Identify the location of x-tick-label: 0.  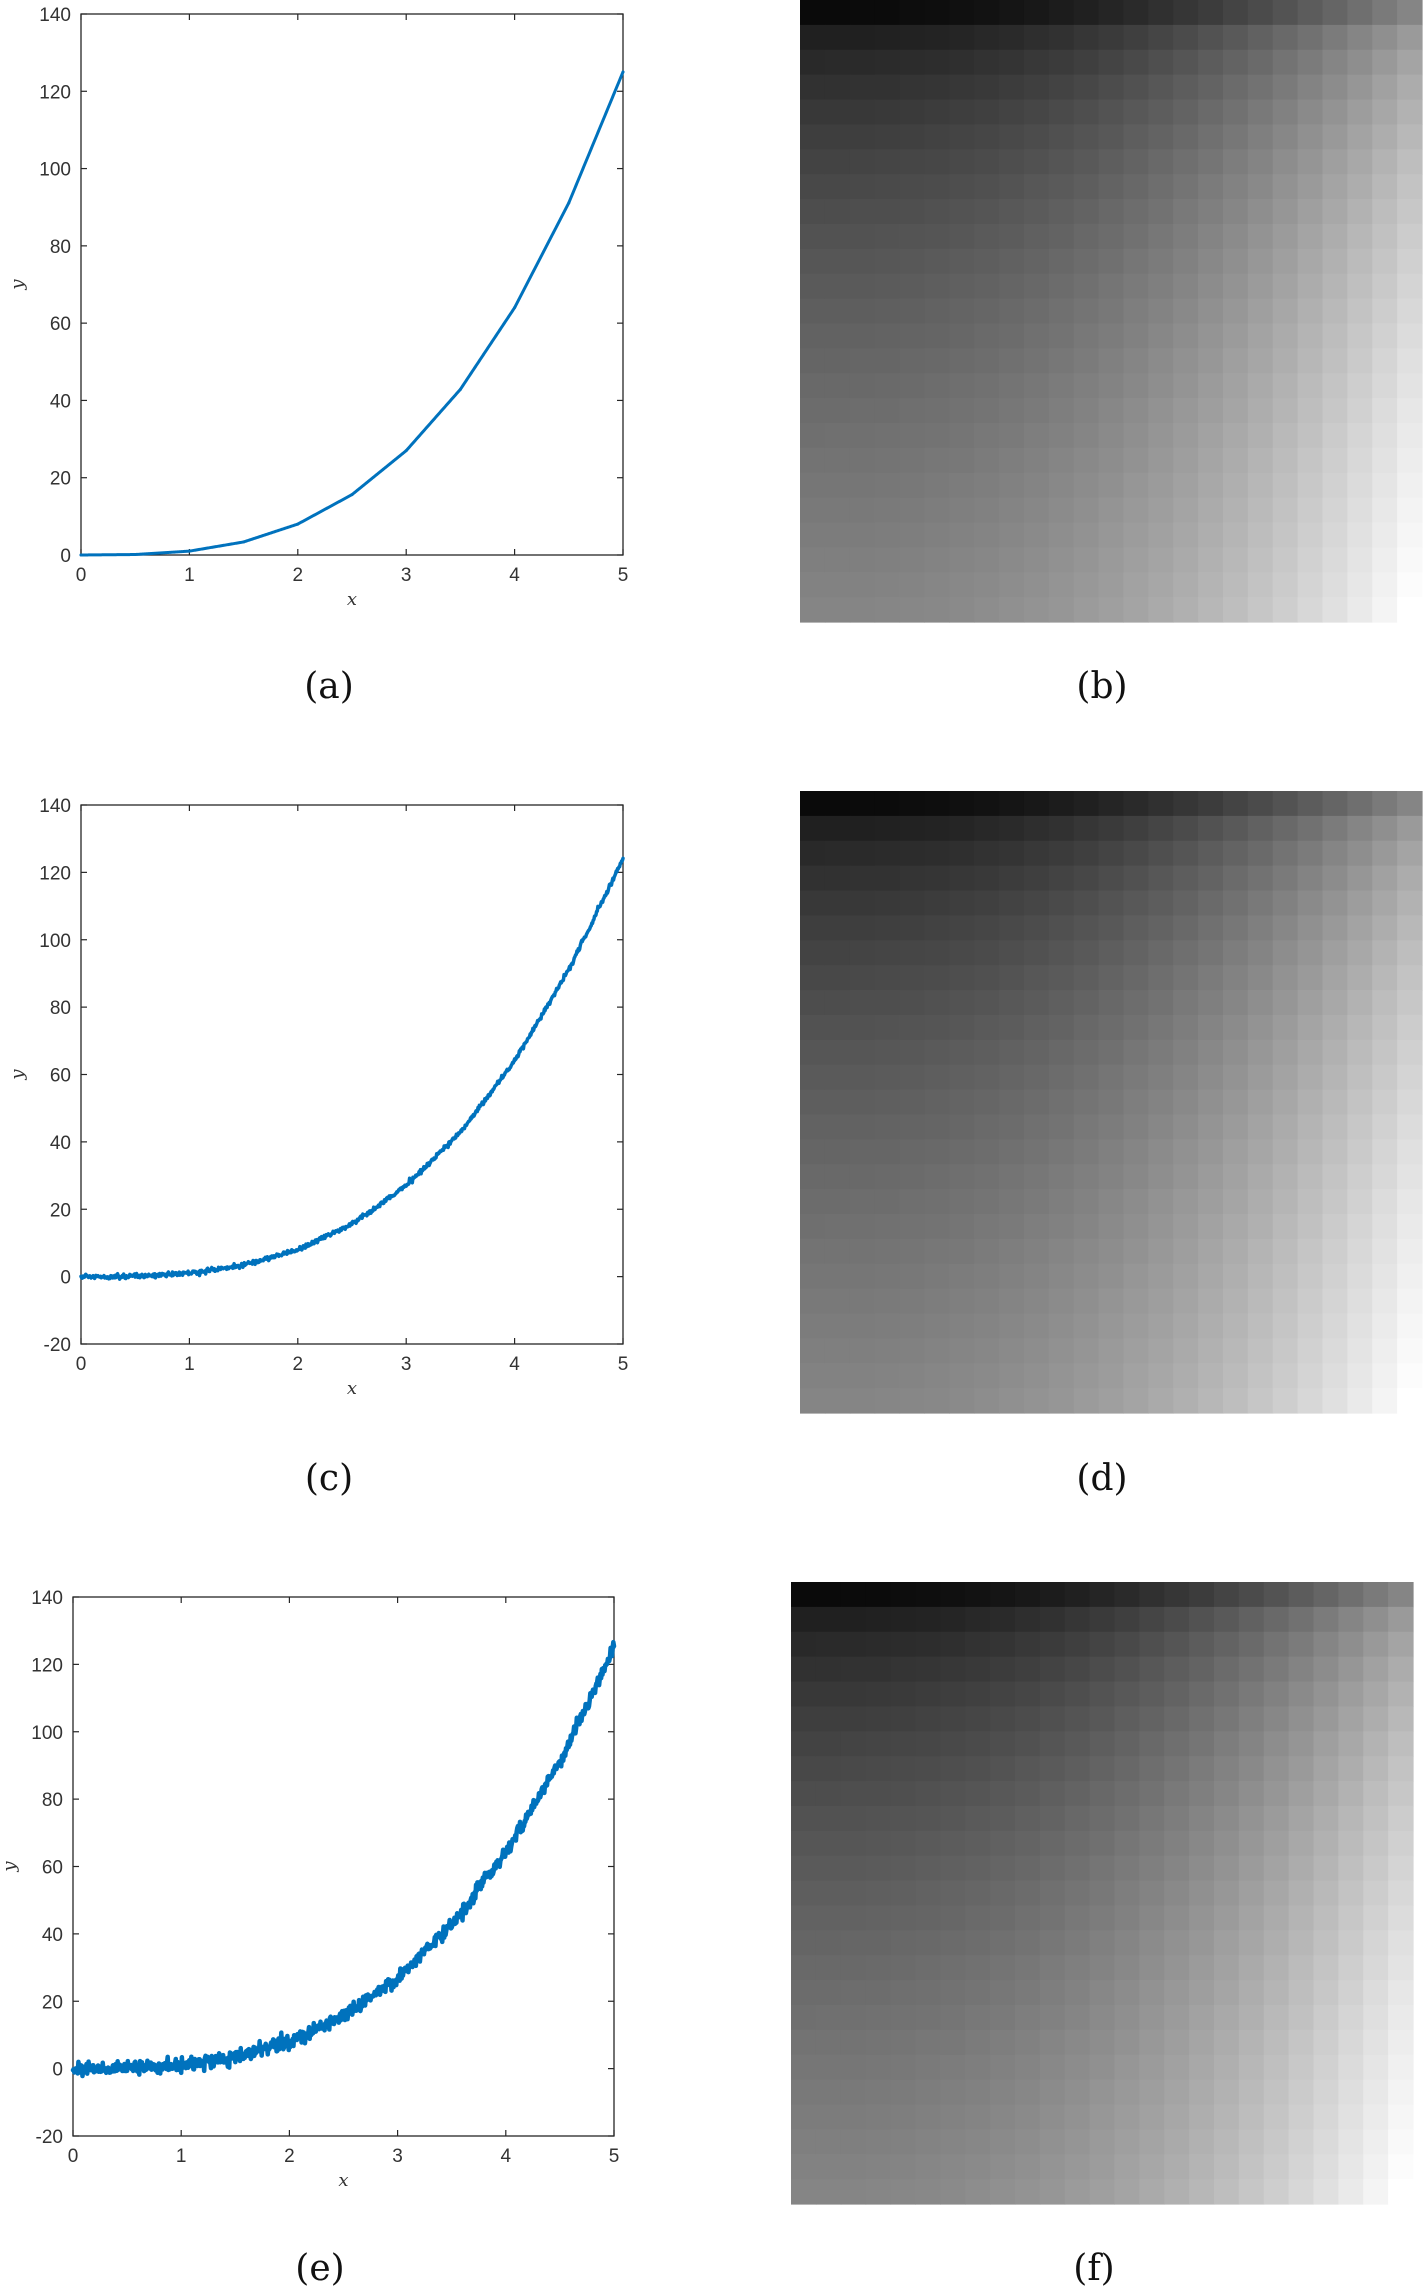
(73, 2156).